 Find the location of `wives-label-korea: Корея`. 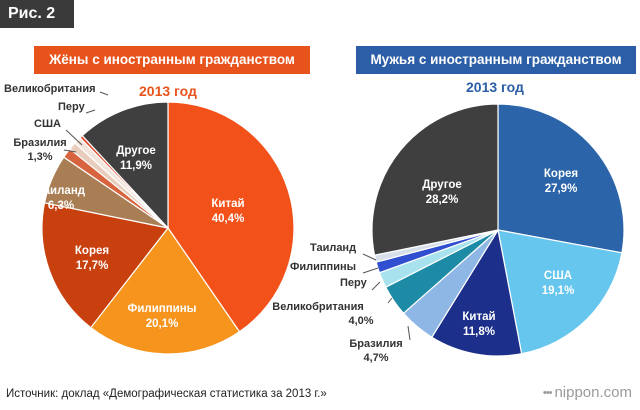

wives-label-korea: Корея is located at coordinates (92, 251).